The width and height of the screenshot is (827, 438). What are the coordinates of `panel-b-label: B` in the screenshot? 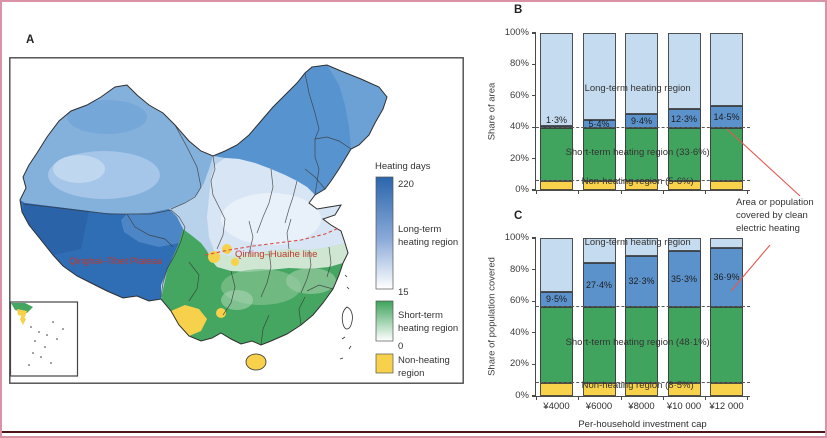 It's located at (518, 10).